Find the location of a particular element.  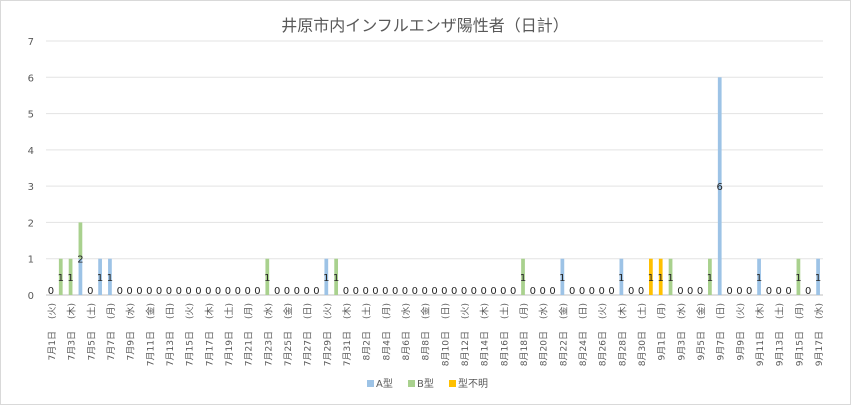

x-tick-label: 7月1日 is located at coordinates (52, 345).